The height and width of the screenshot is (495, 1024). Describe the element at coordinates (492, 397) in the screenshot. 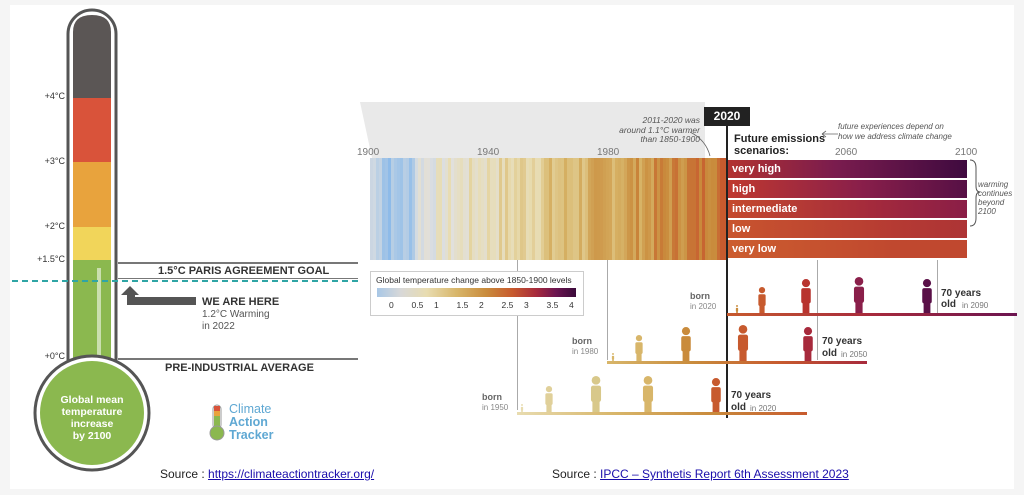

I see `born-1950-label: born` at that location.